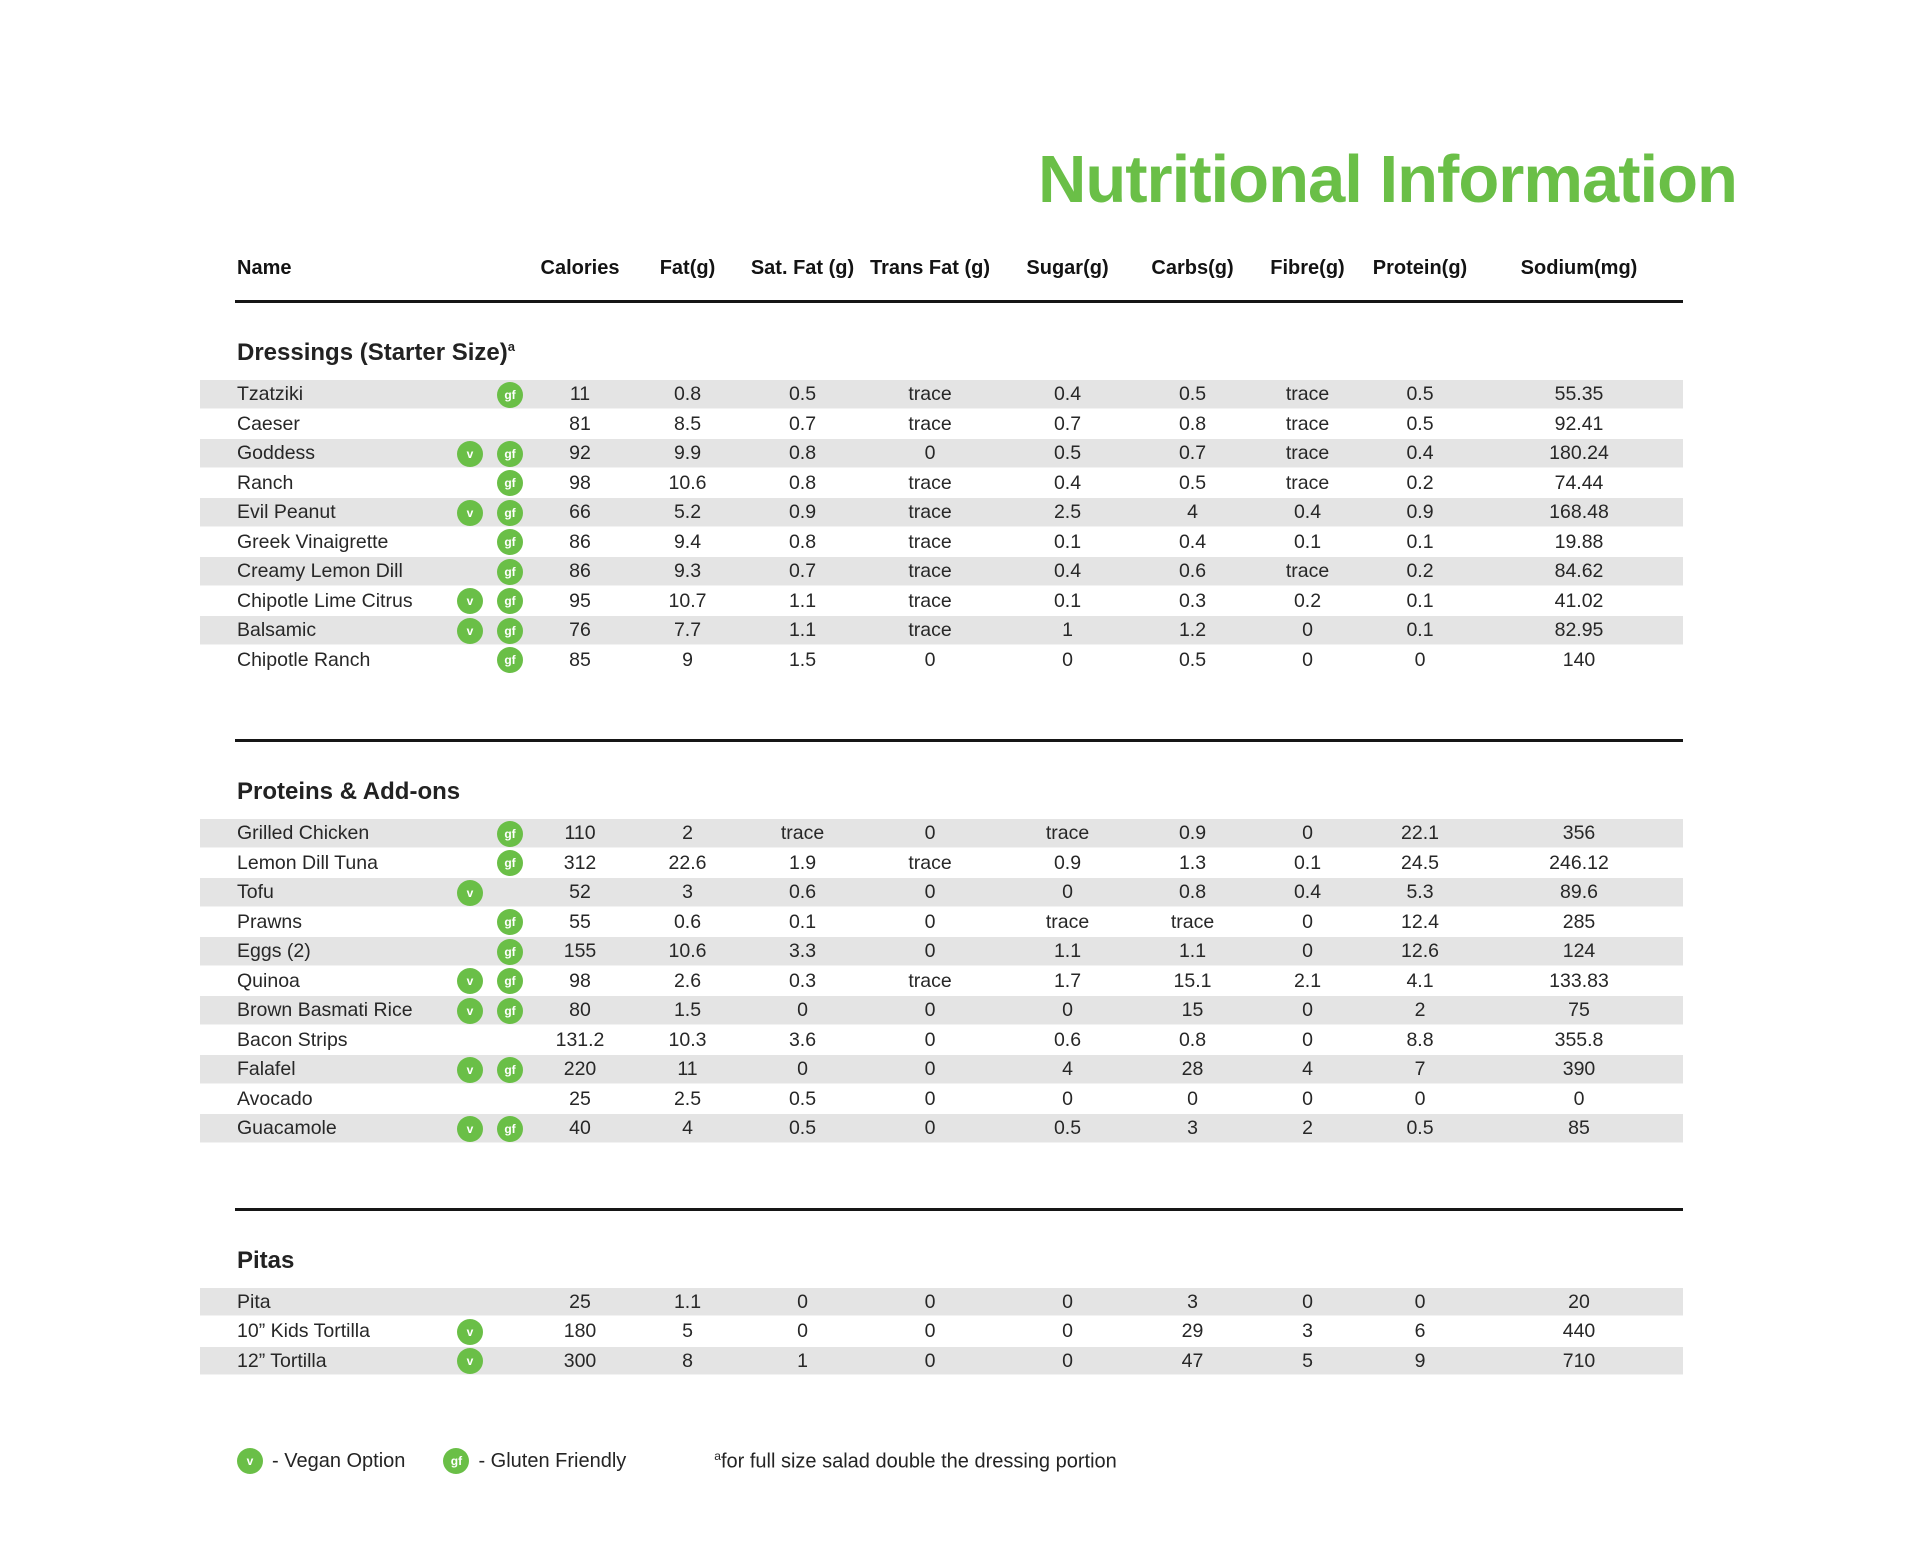 Image resolution: width=1920 pixels, height=1546 pixels. I want to click on table-row: Avocado v gf 25 2.5 0.5 0 0 0 0 0 0, so click(941, 1100).